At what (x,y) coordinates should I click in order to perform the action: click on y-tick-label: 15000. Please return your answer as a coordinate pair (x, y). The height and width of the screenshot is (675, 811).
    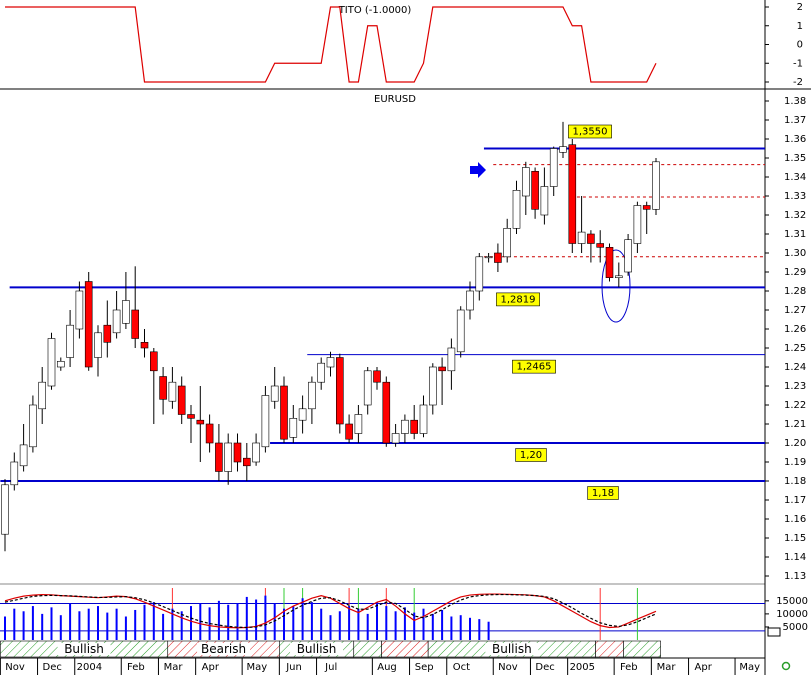
    Looking at the image, I should click on (792, 601).